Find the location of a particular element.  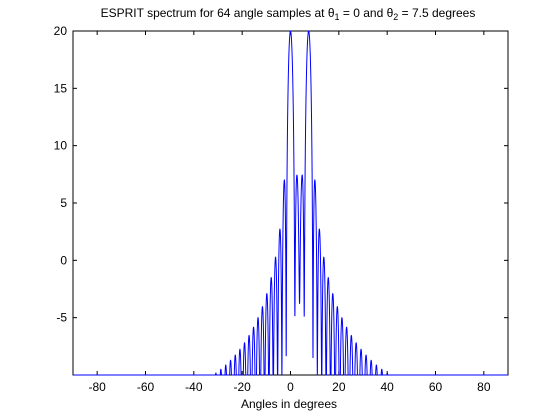

x-tick-label: 20 is located at coordinates (339, 387).